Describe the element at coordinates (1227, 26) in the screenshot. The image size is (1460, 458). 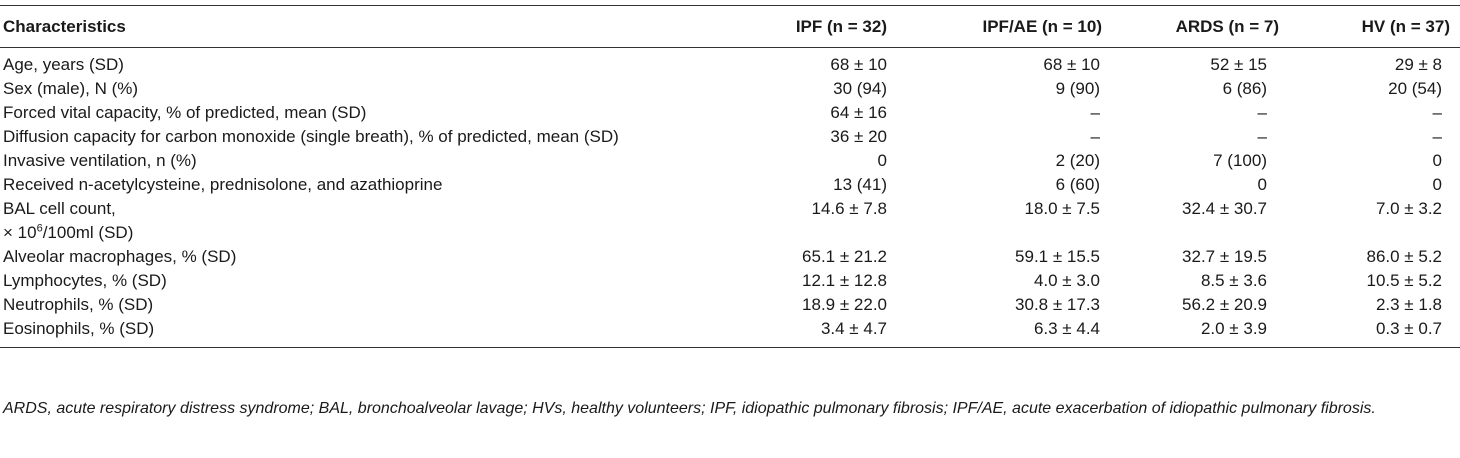
I see `header-ards: ARDS (n = 7)` at that location.